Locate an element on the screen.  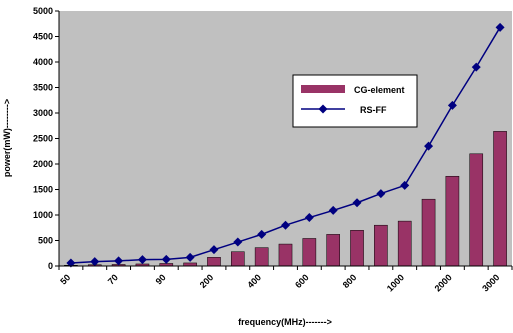
x-tick-label: 1000 is located at coordinates (395, 282).